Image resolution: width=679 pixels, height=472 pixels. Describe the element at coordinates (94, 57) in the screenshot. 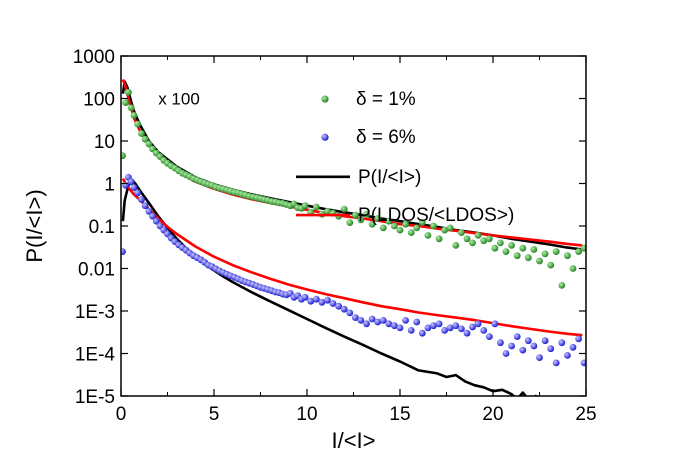

I see `y-tick-label: 1000` at that location.